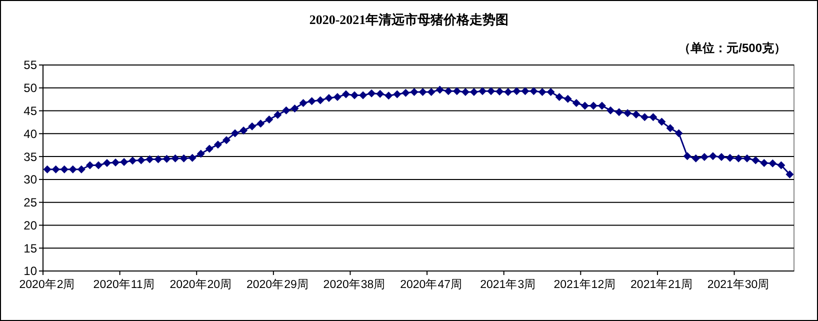 This screenshot has width=818, height=321. What do you see at coordinates (31, 88) in the screenshot?
I see `y-tick-label: 50` at bounding box center [31, 88].